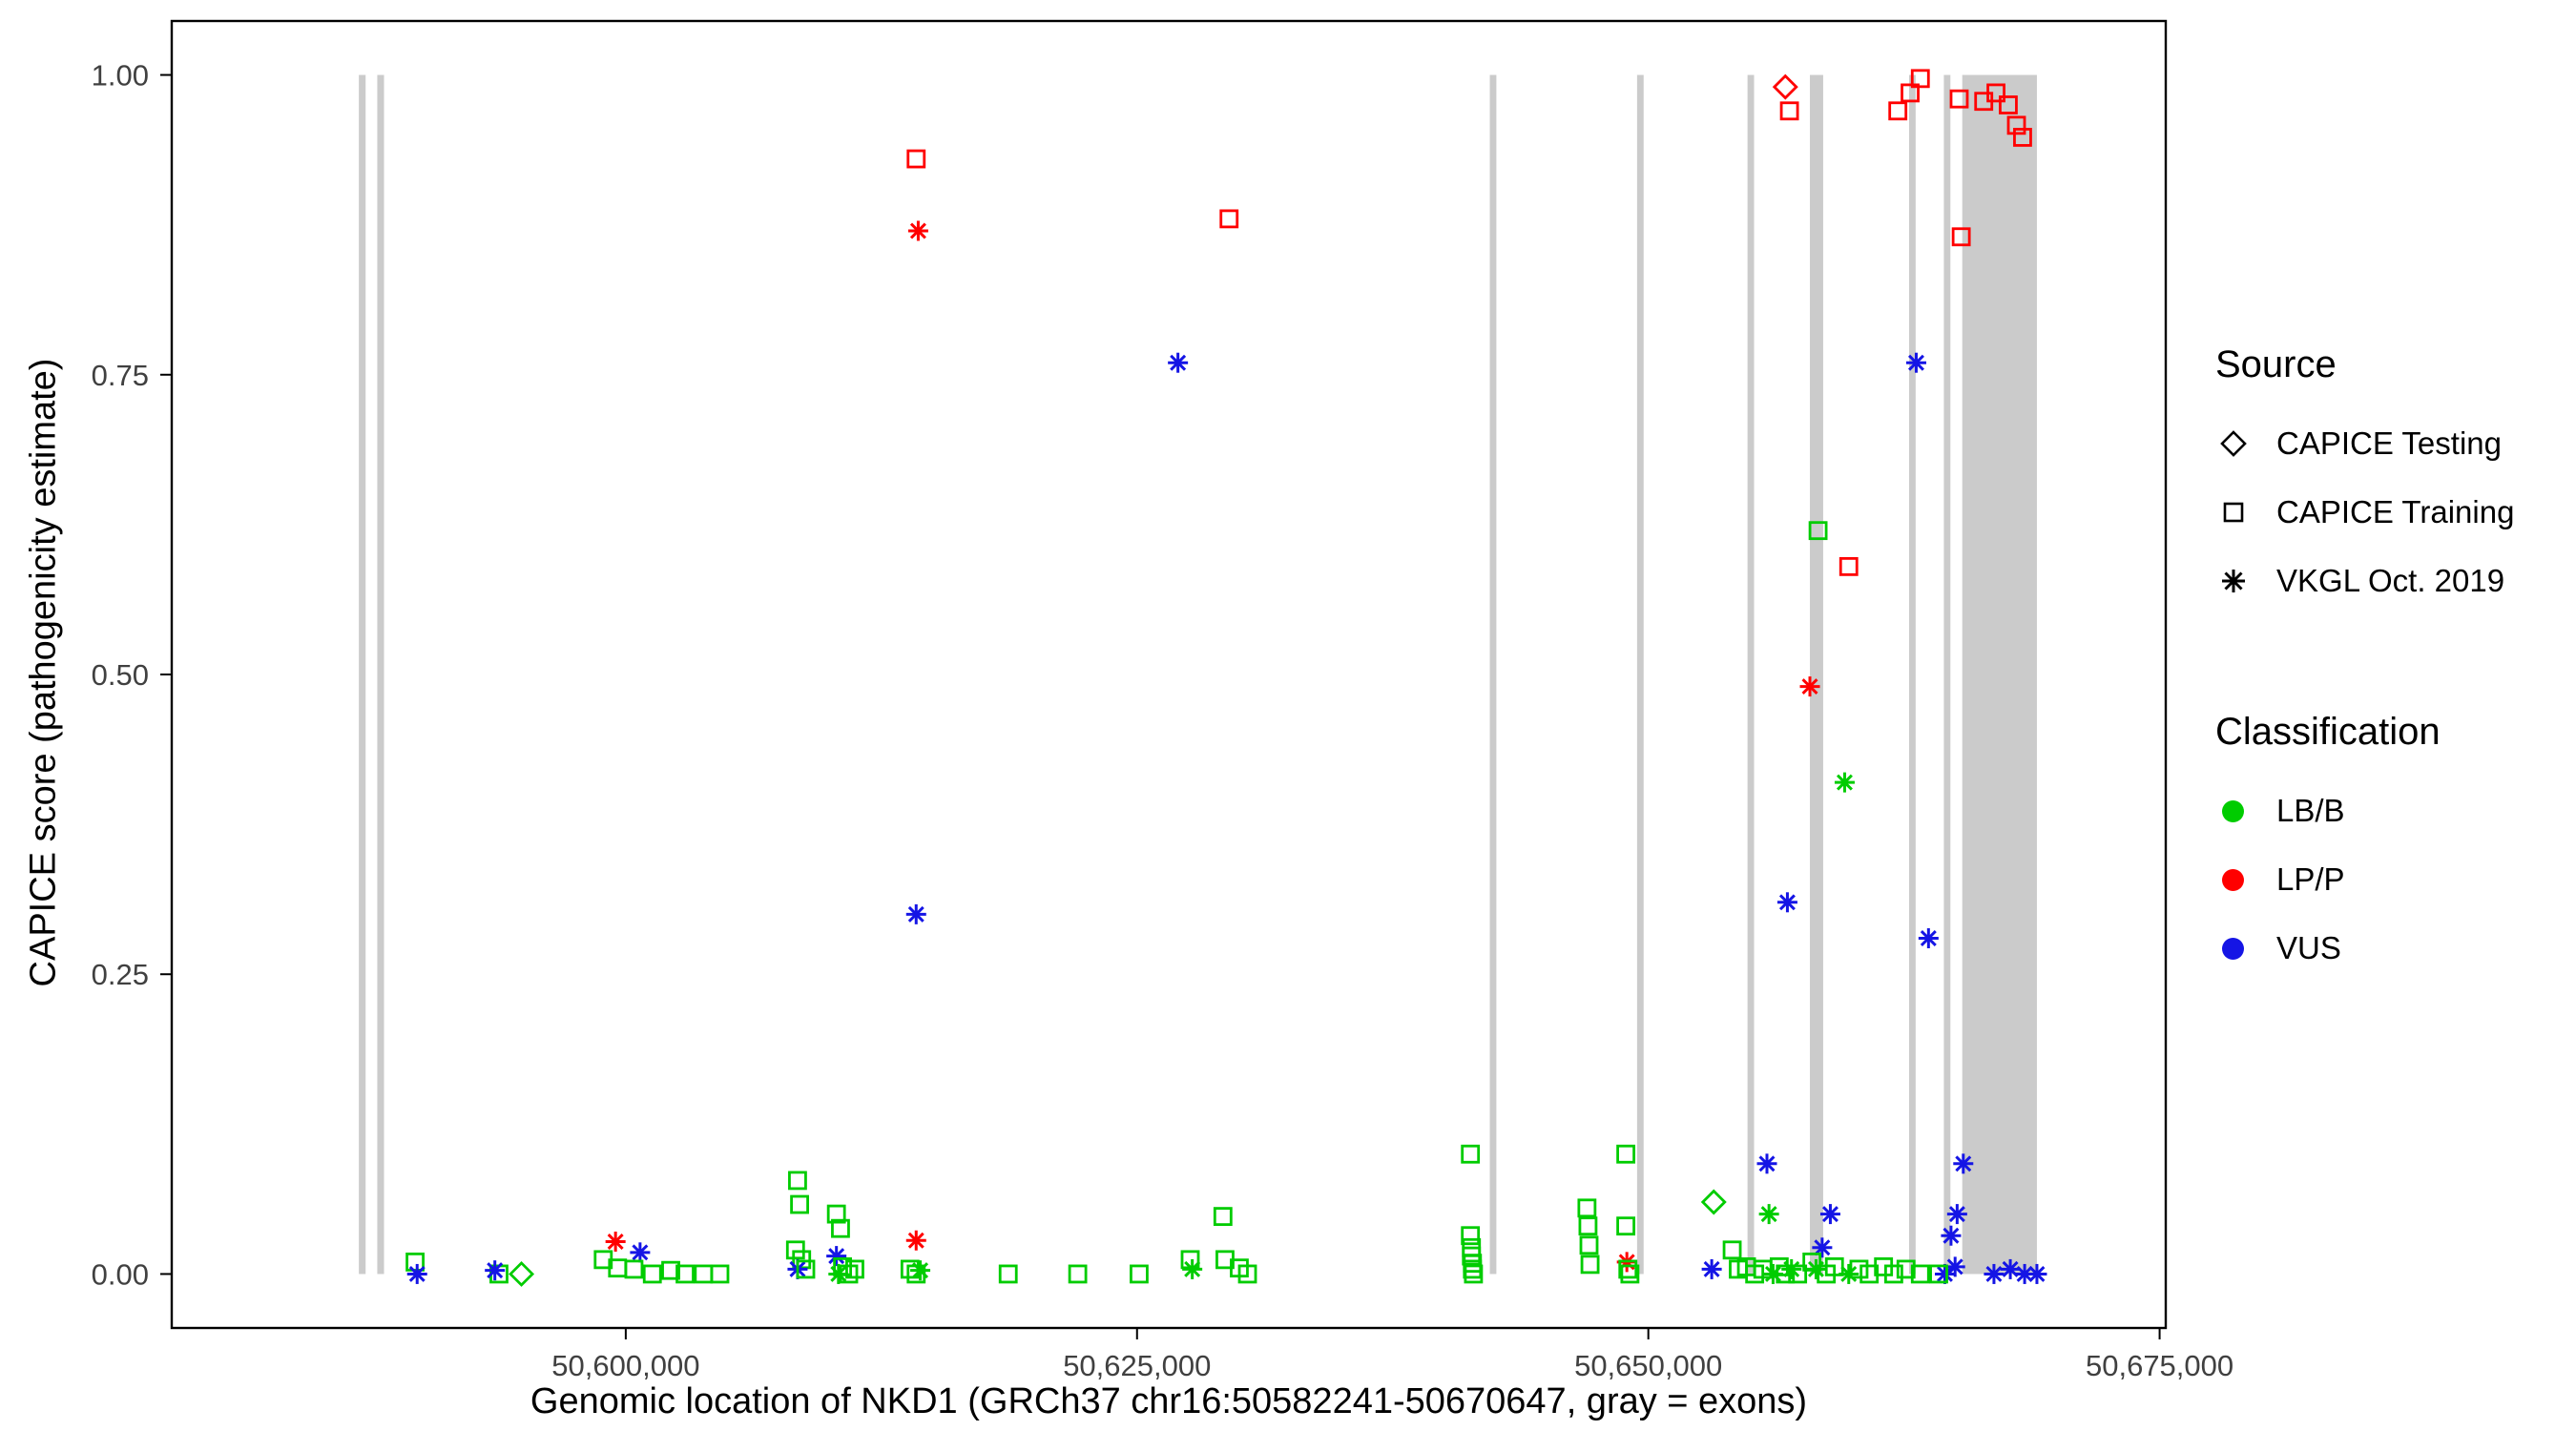 The height and width of the screenshot is (1431, 2576). I want to click on svg-text: 0.75, so click(120, 375).